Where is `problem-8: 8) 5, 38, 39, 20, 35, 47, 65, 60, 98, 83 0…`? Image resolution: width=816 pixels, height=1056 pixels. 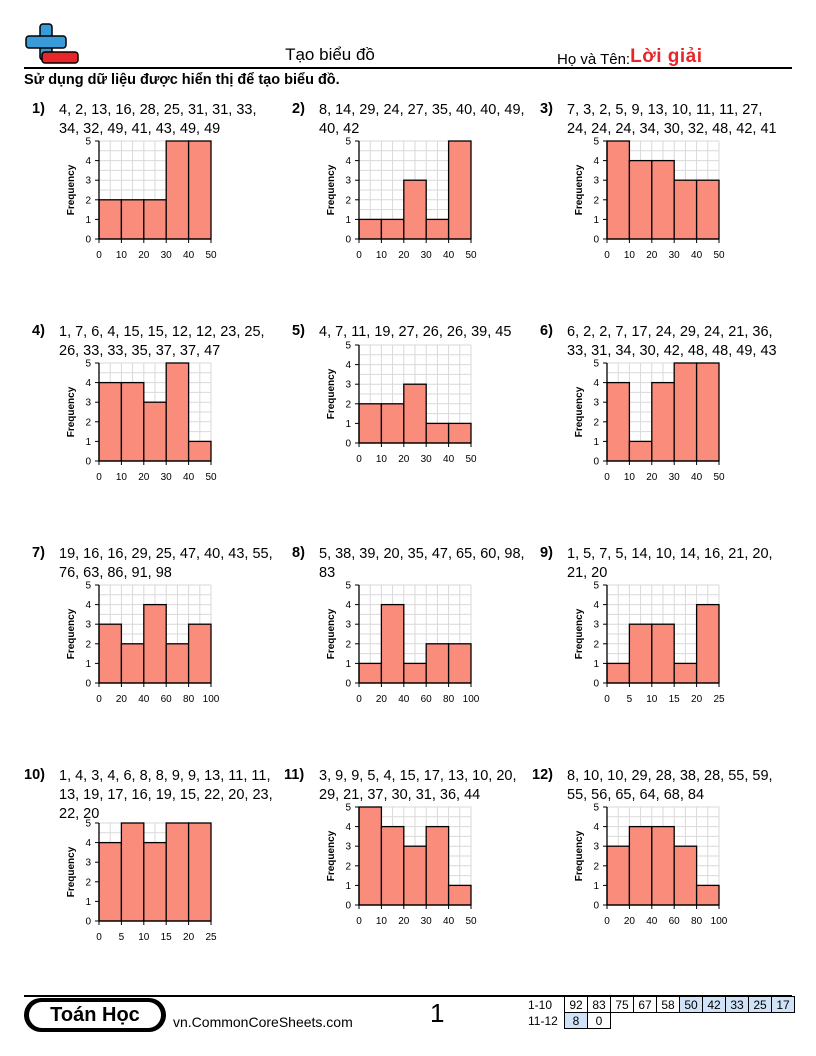
problem-8: 8) 5, 38, 39, 20, 35, 47, 65, 60, 98, 83 0… is located at coordinates (409, 650).